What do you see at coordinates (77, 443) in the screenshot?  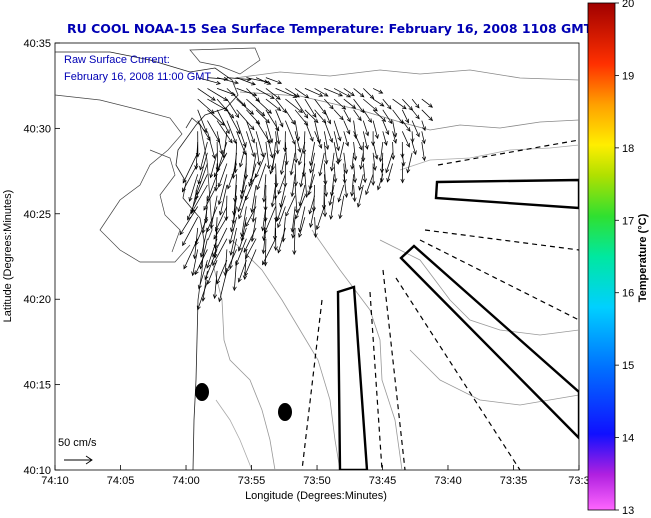 I see `scale-vector-label: 50 cm/s` at bounding box center [77, 443].